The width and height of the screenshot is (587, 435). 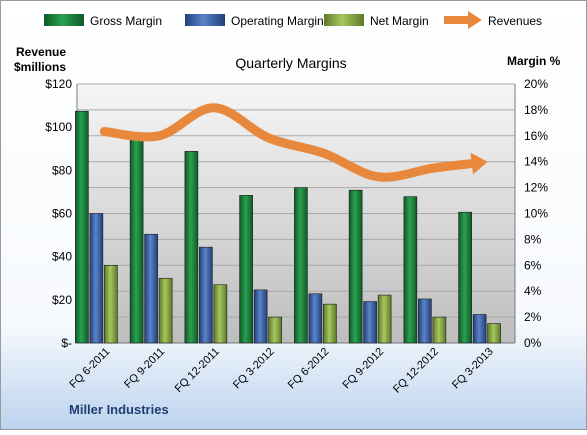 What do you see at coordinates (533, 265) in the screenshot?
I see `right-tick-label: 6%` at bounding box center [533, 265].